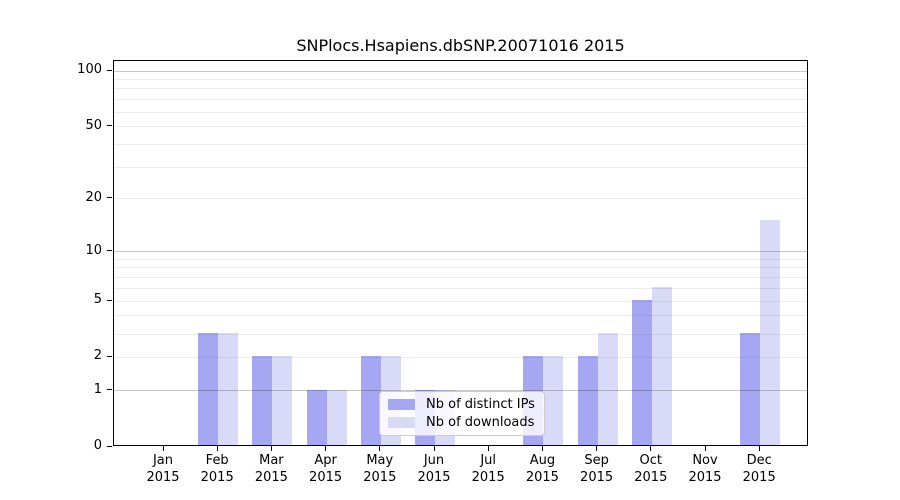 This screenshot has width=900, height=500. Describe the element at coordinates (163, 460) in the screenshot. I see `x-tick-month: Jan` at that location.